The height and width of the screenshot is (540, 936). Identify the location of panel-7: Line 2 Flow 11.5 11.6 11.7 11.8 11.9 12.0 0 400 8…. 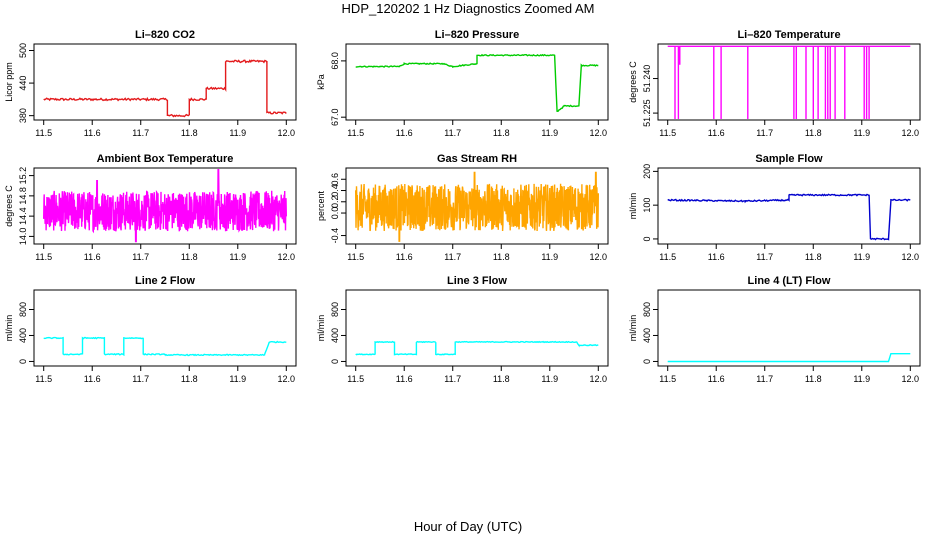
(150, 329).